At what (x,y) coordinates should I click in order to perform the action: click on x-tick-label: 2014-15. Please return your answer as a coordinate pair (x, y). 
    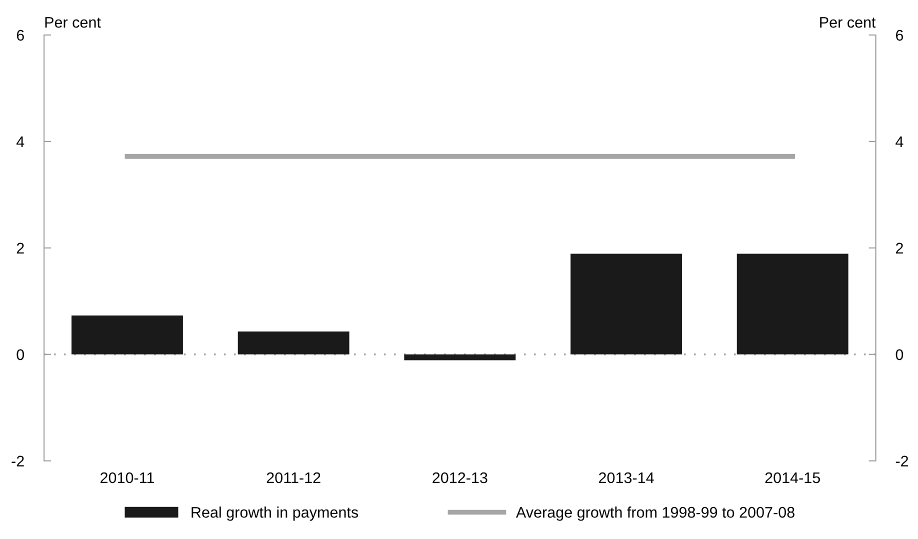
    Looking at the image, I should click on (792, 478).